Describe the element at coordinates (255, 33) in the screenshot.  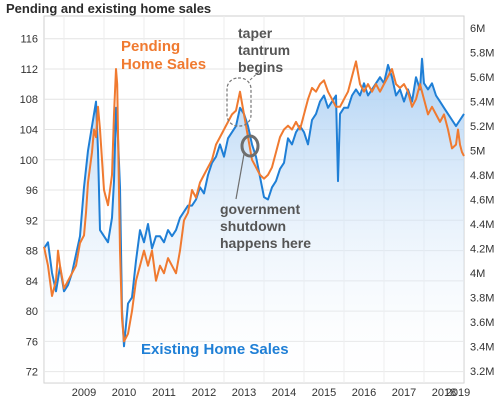
I see `taper-label-line1: taper` at that location.